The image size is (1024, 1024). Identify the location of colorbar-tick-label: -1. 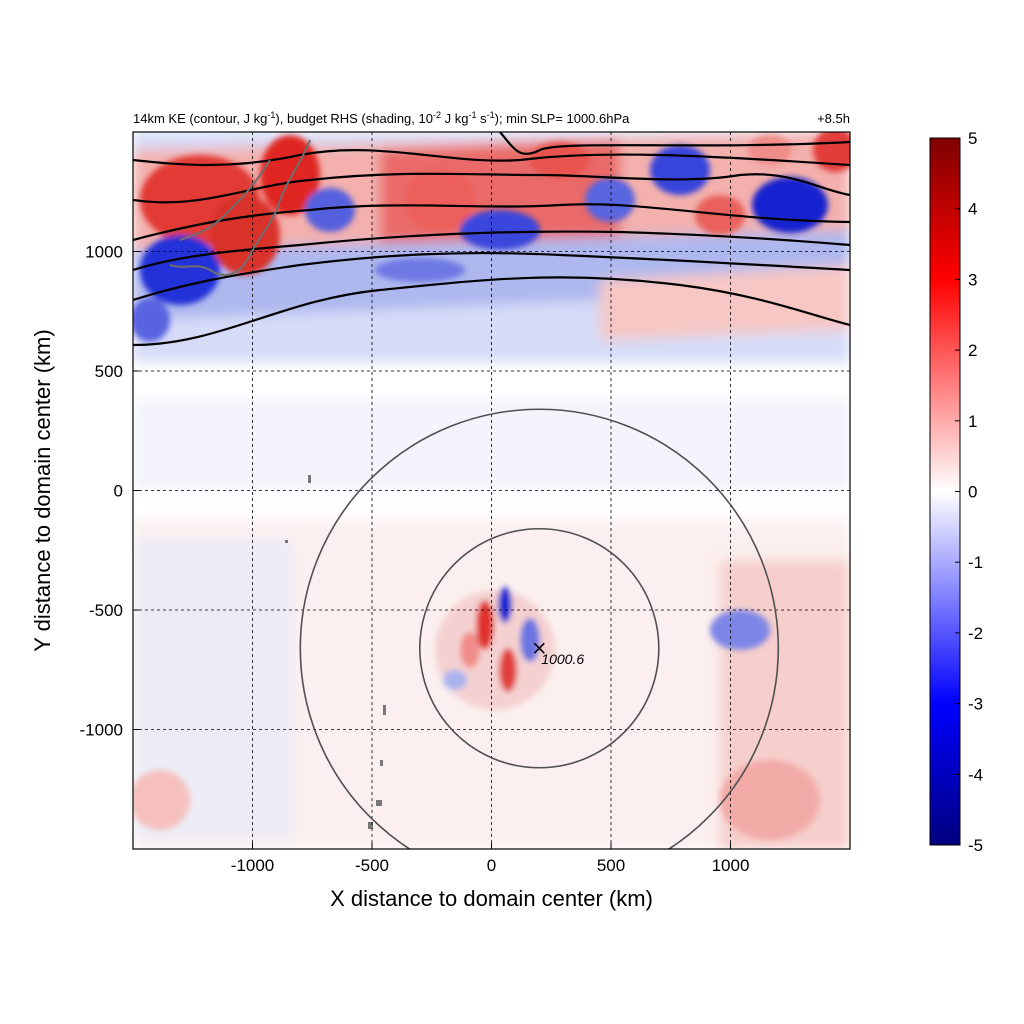
(975, 562).